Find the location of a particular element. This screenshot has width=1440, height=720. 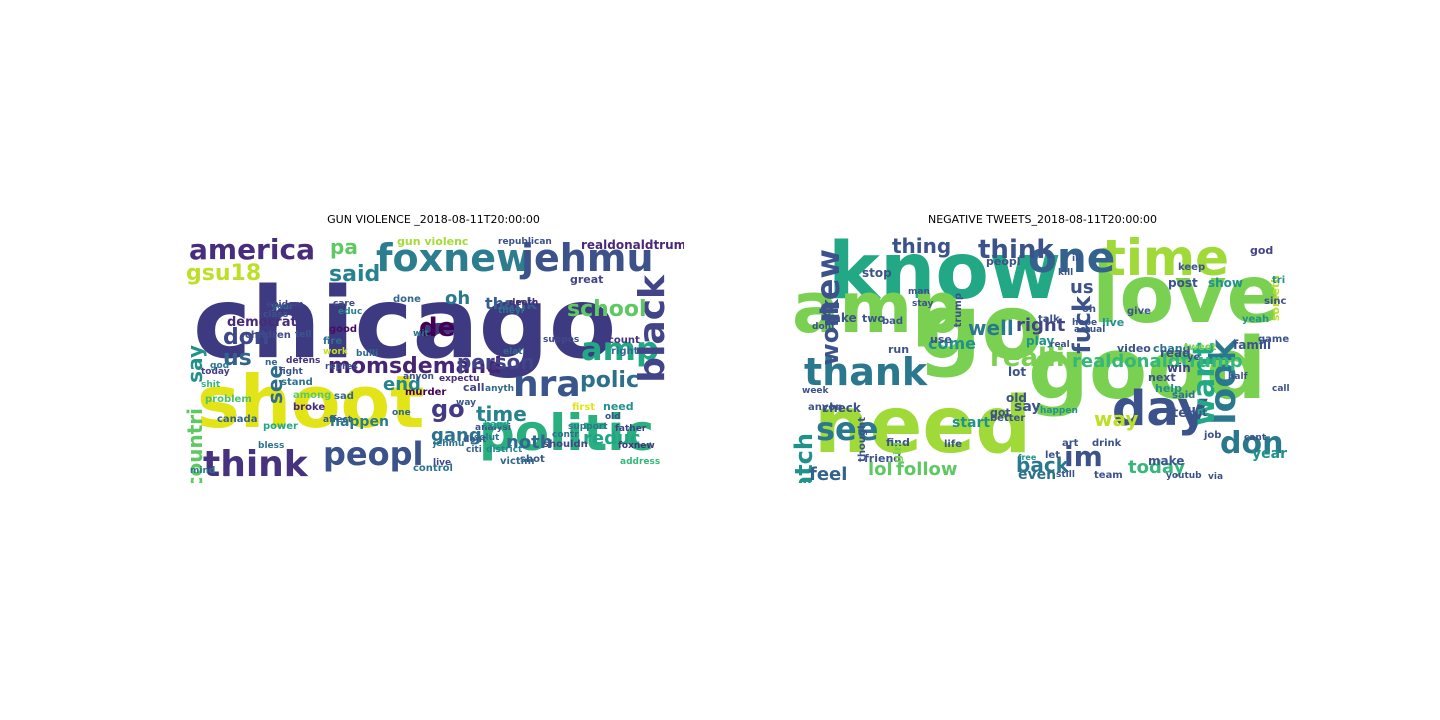

cloud-word: art is located at coordinates (1070, 443).